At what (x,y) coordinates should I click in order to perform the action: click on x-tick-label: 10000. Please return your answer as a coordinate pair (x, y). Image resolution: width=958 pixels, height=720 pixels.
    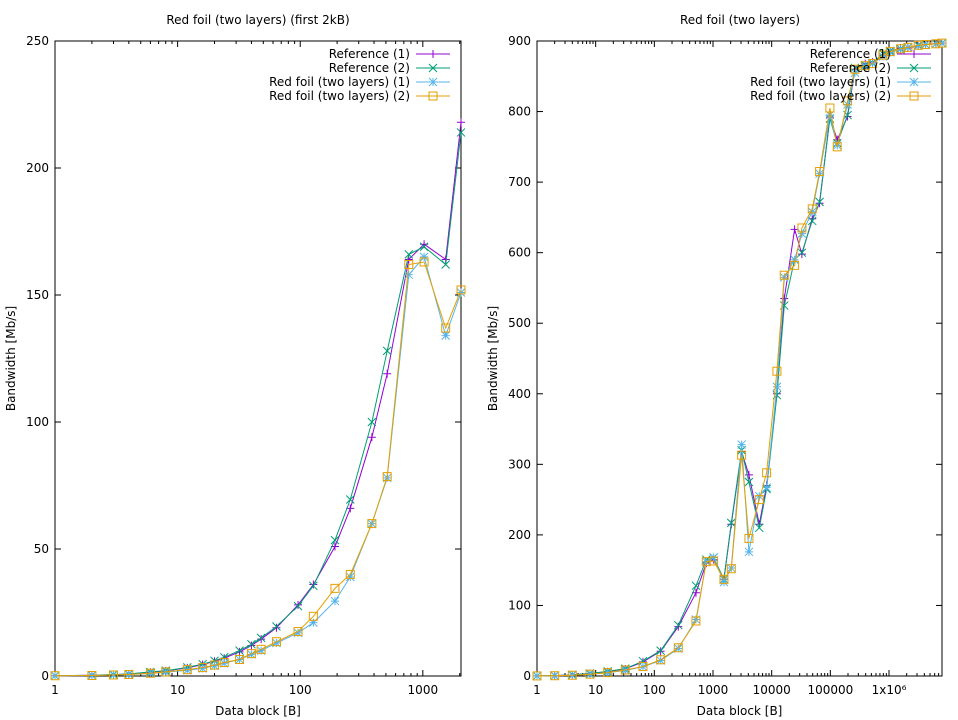
    Looking at the image, I should click on (772, 690).